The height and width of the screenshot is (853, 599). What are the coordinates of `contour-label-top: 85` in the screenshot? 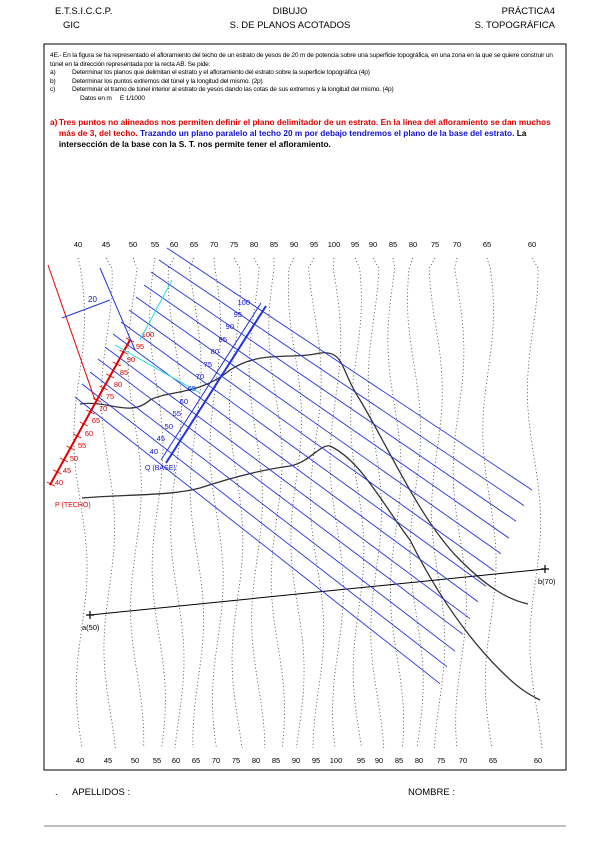 It's located at (393, 244).